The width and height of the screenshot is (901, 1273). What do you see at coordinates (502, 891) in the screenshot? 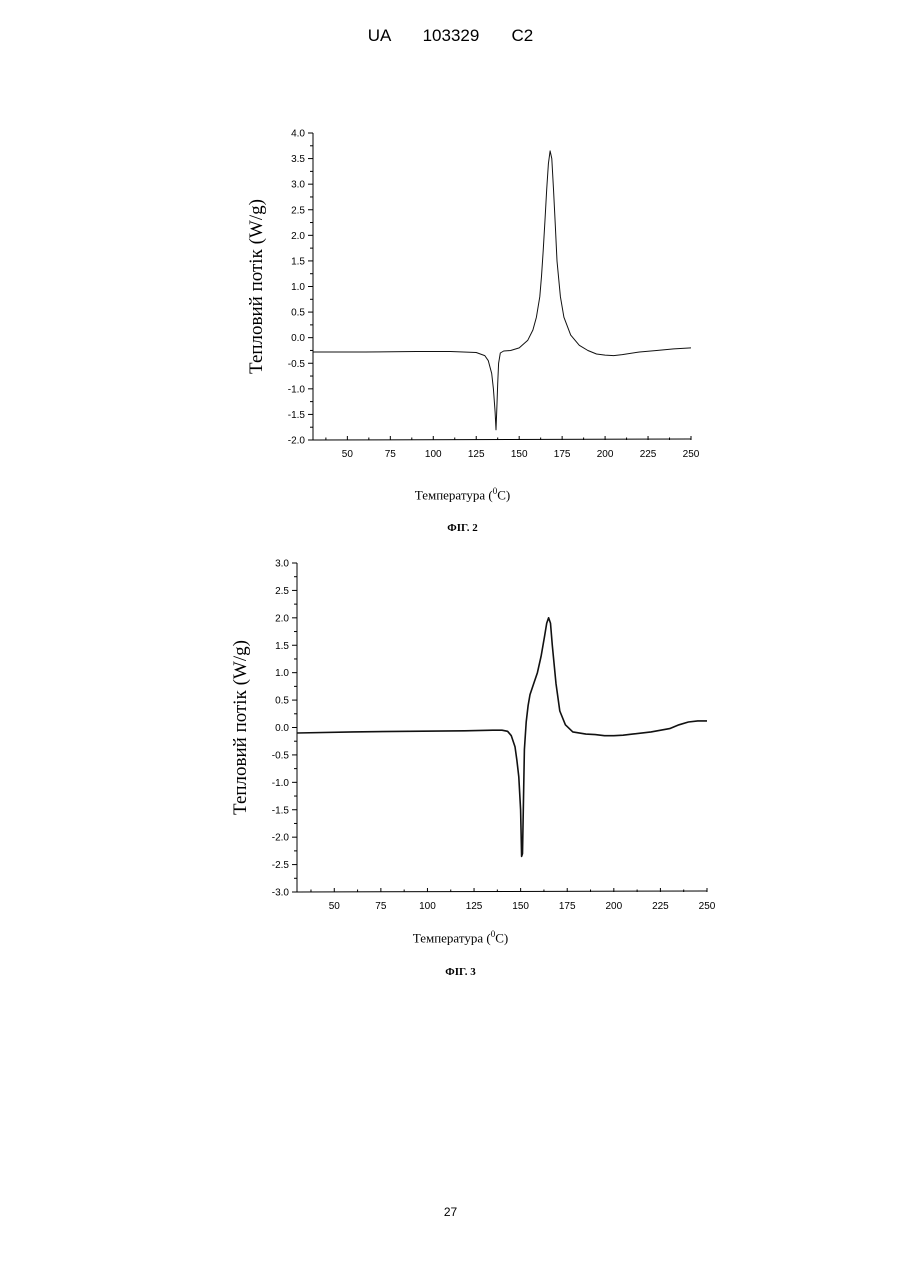
I see `x-axis-line` at bounding box center [502, 891].